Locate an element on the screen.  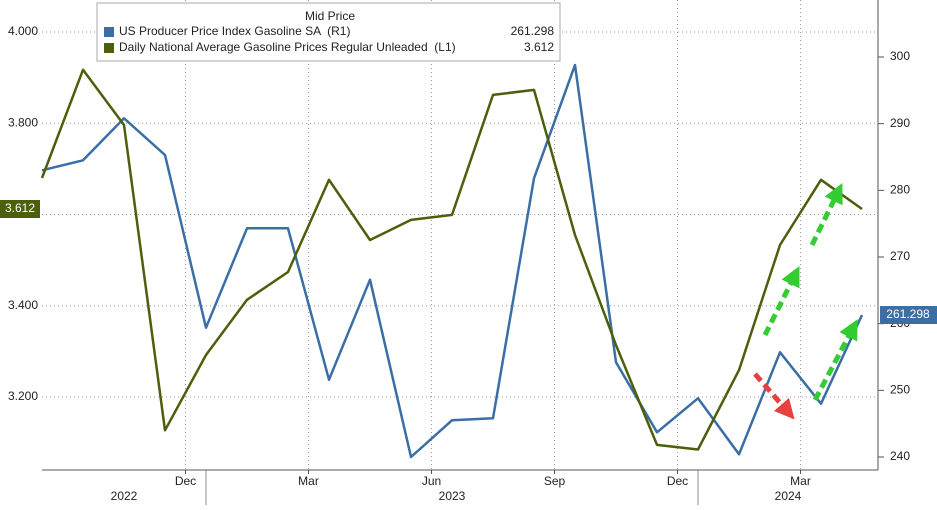
legend-label: US Producer Price Index Gasoline SA (R1) is located at coordinates (234, 31).